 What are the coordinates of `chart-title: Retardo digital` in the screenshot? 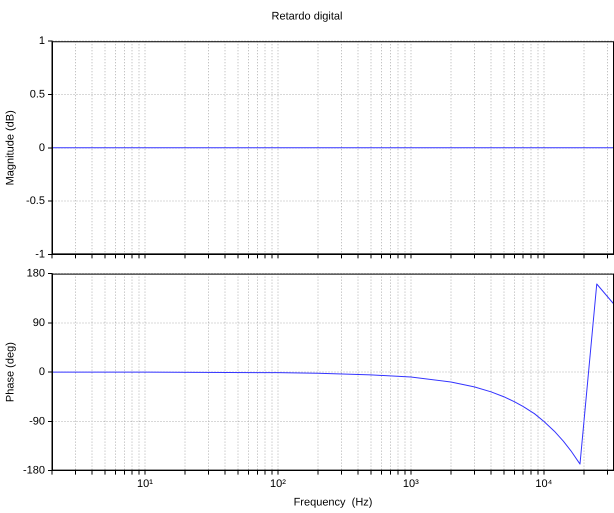 It's located at (307, 16).